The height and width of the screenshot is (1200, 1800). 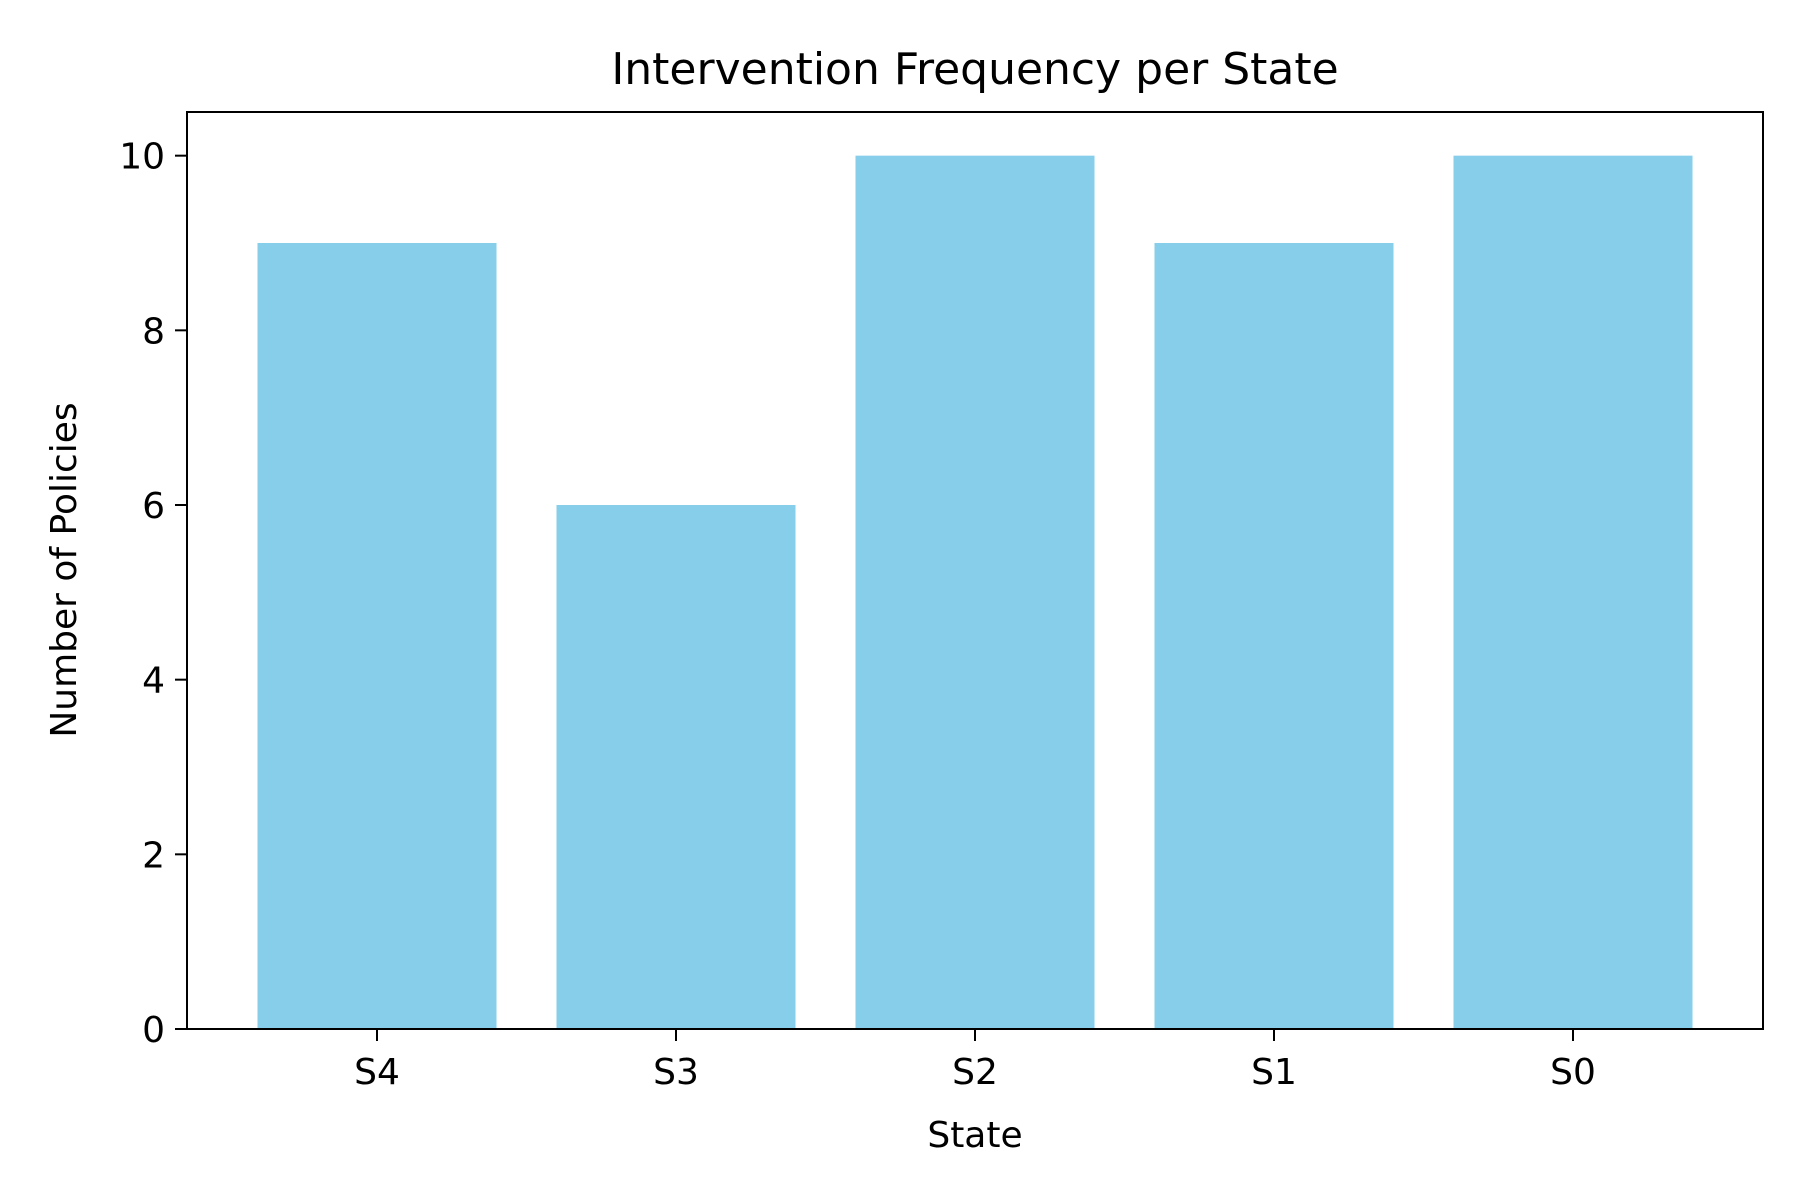 What do you see at coordinates (153, 1030) in the screenshot?
I see `y-tick-label: 0` at bounding box center [153, 1030].